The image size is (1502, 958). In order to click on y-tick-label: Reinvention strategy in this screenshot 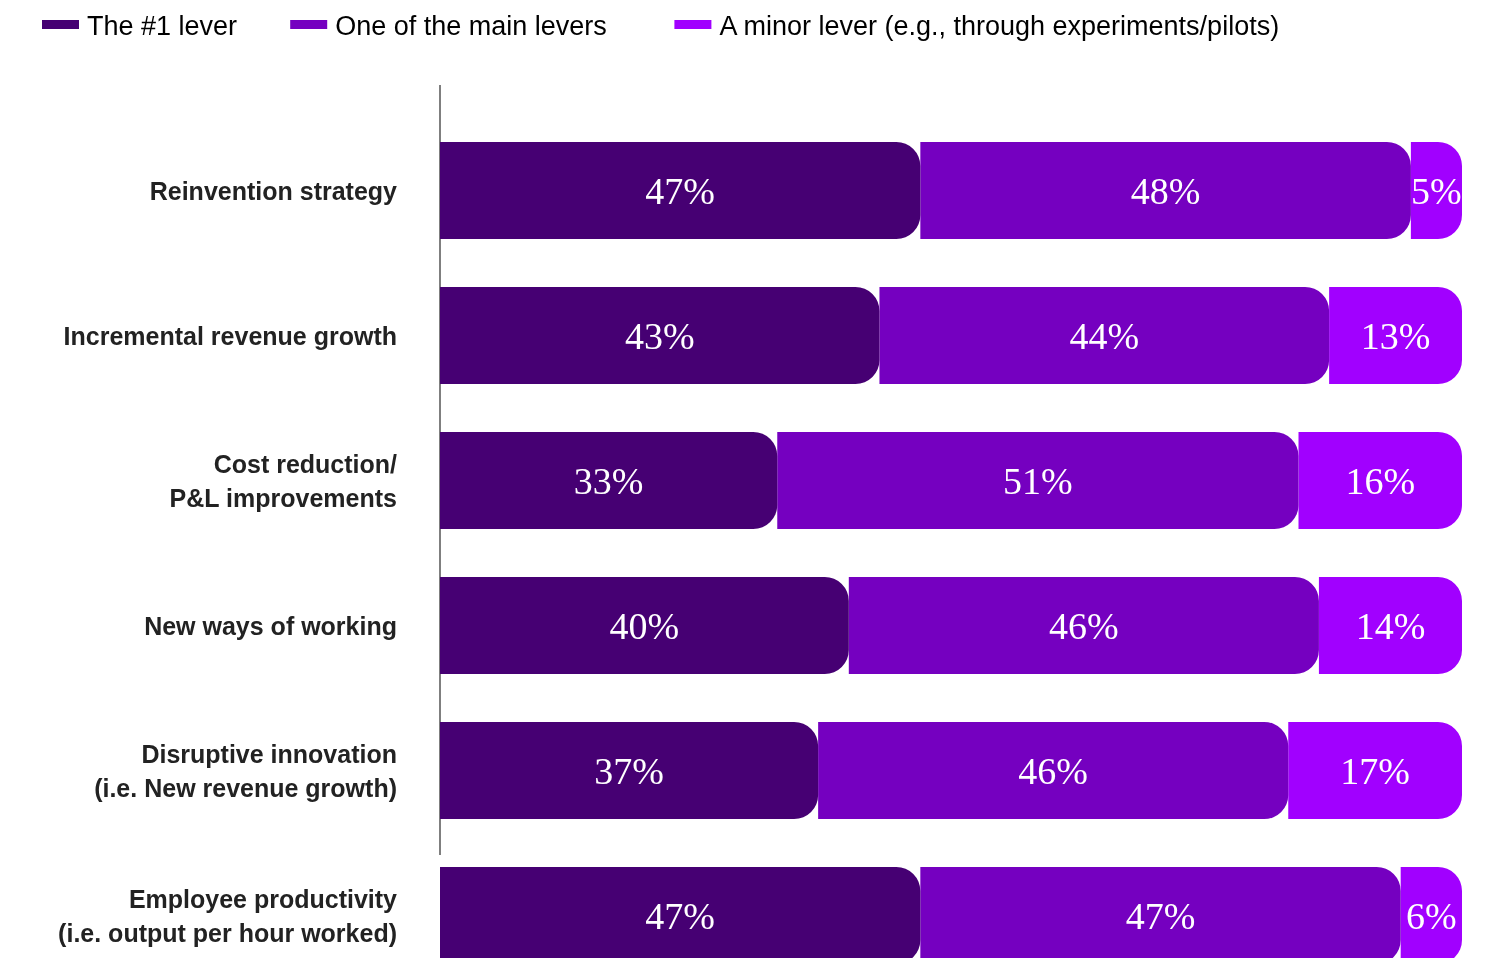, I will do `click(273, 190)`.